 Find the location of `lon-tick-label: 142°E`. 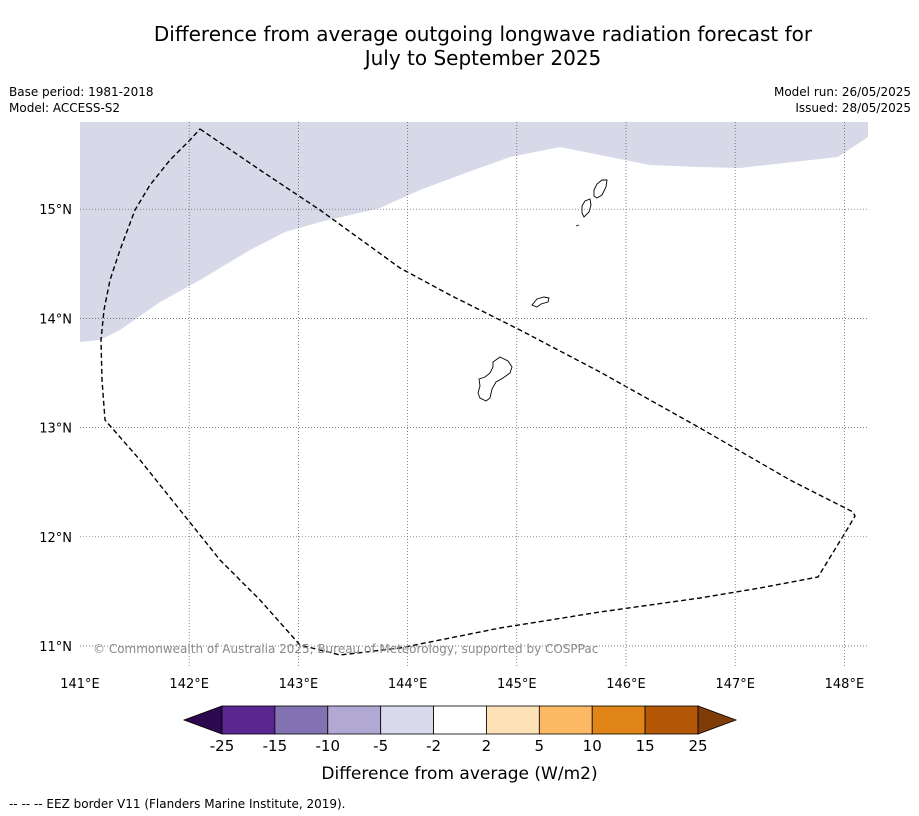

lon-tick-label: 142°E is located at coordinates (189, 684).